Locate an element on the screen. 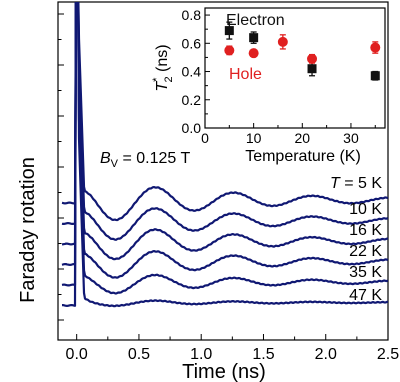 The image size is (400, 382). x-axis-label: Time (ns) is located at coordinates (224, 371).